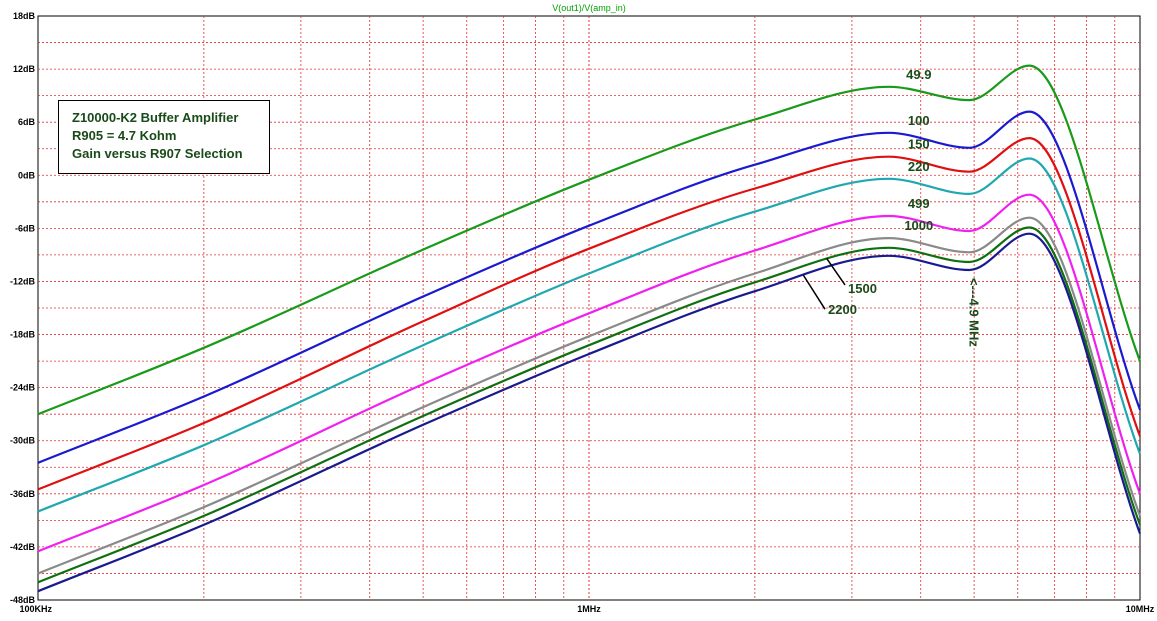 This screenshot has height=621, width=1157. Describe the element at coordinates (918, 225) in the screenshot. I see `series-label: 1000` at that location.